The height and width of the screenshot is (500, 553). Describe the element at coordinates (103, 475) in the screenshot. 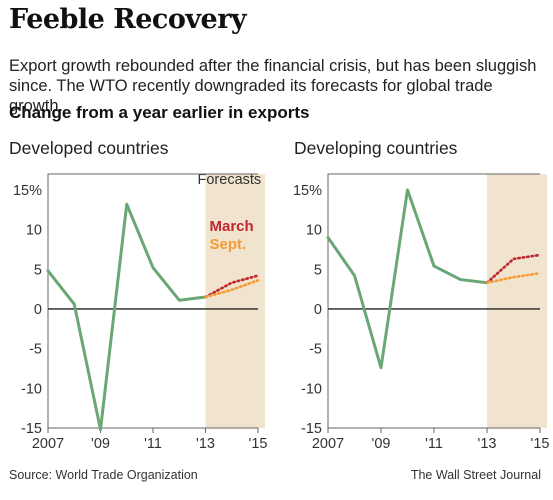

I see `source-note: Source: World Trade Organization` at that location.